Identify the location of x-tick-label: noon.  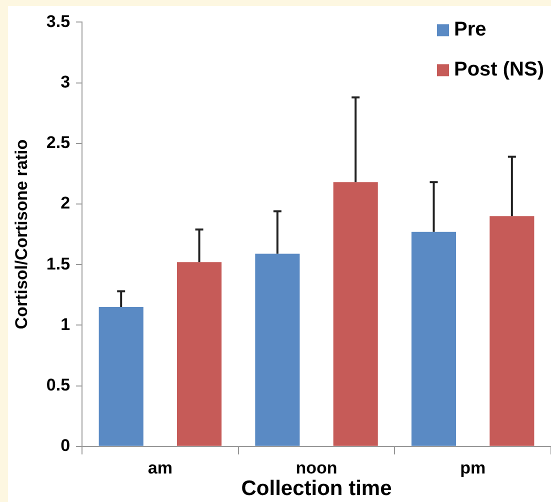
(317, 468).